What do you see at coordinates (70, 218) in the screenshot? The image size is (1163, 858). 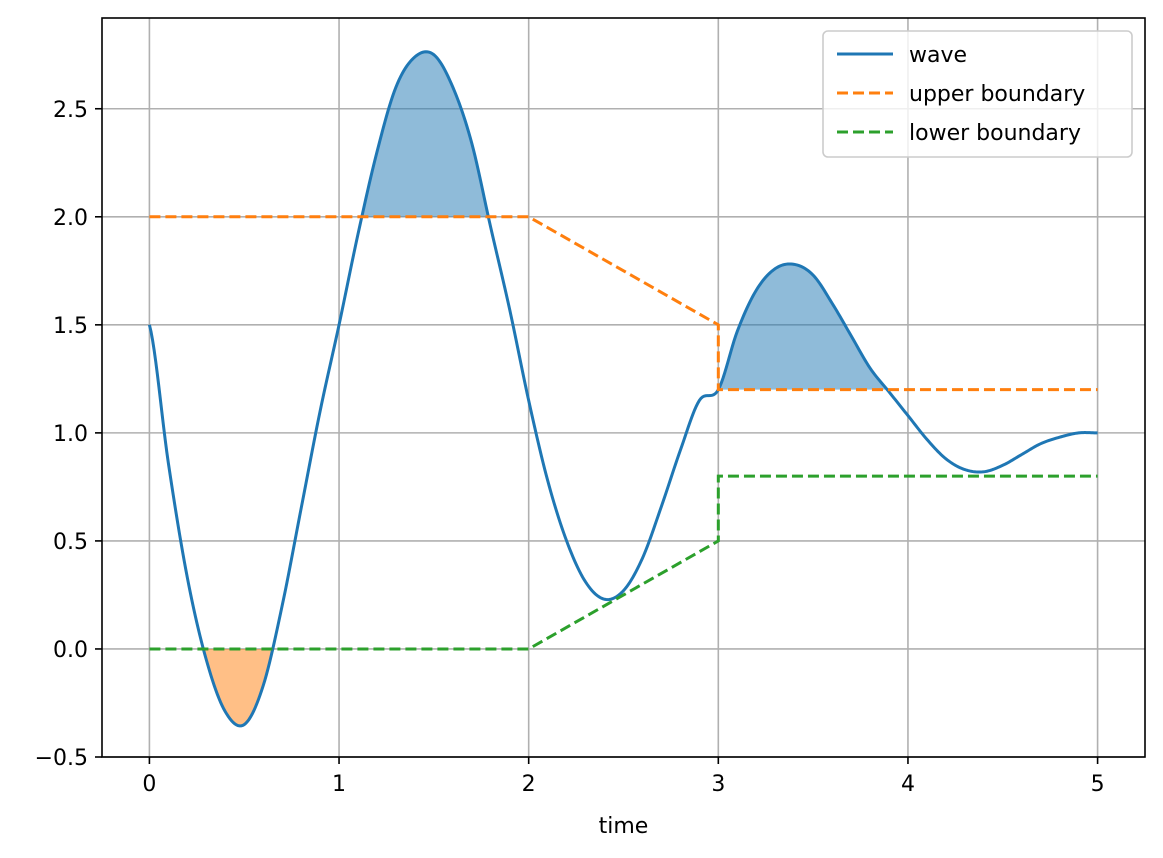 I see `y-tick-label-5: 2.0` at bounding box center [70, 218].